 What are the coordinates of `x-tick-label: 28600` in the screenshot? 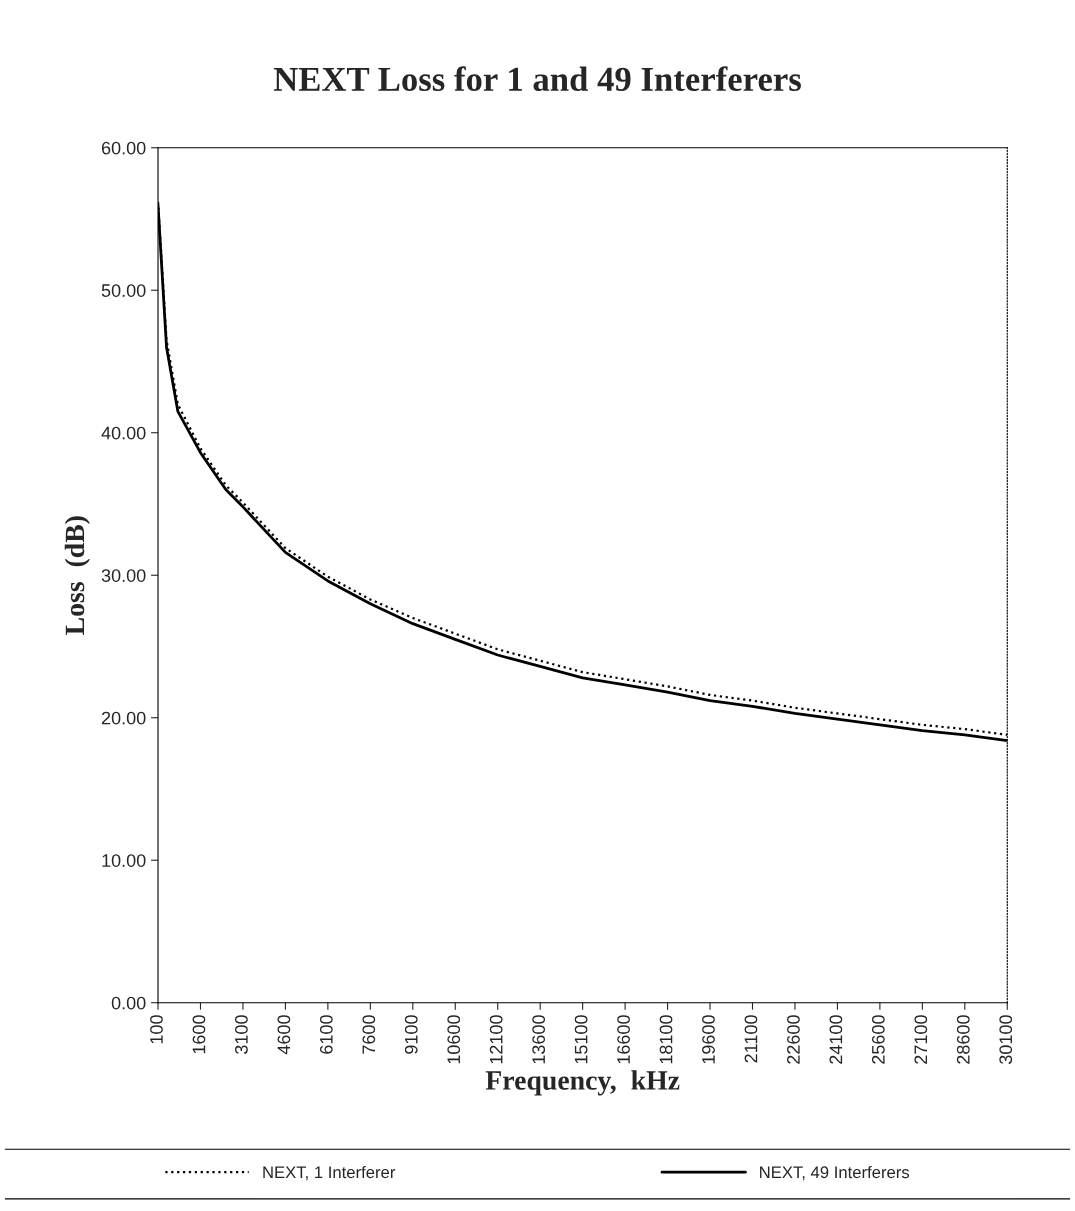 It's located at (963, 1039).